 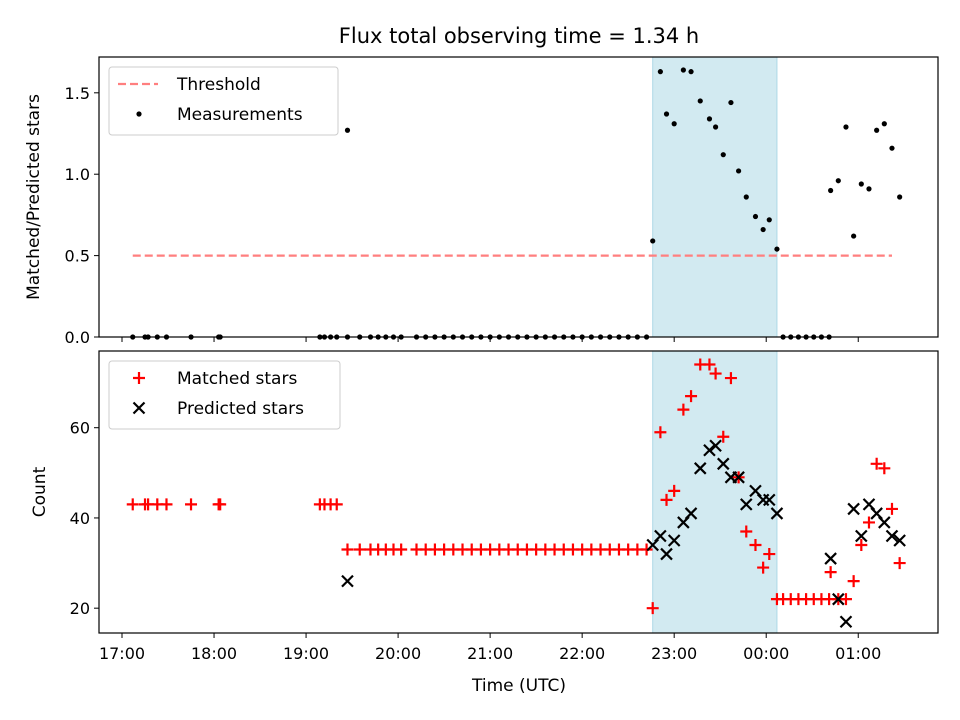 What do you see at coordinates (214, 653) in the screenshot?
I see `x-tick-label: 18:00` at bounding box center [214, 653].